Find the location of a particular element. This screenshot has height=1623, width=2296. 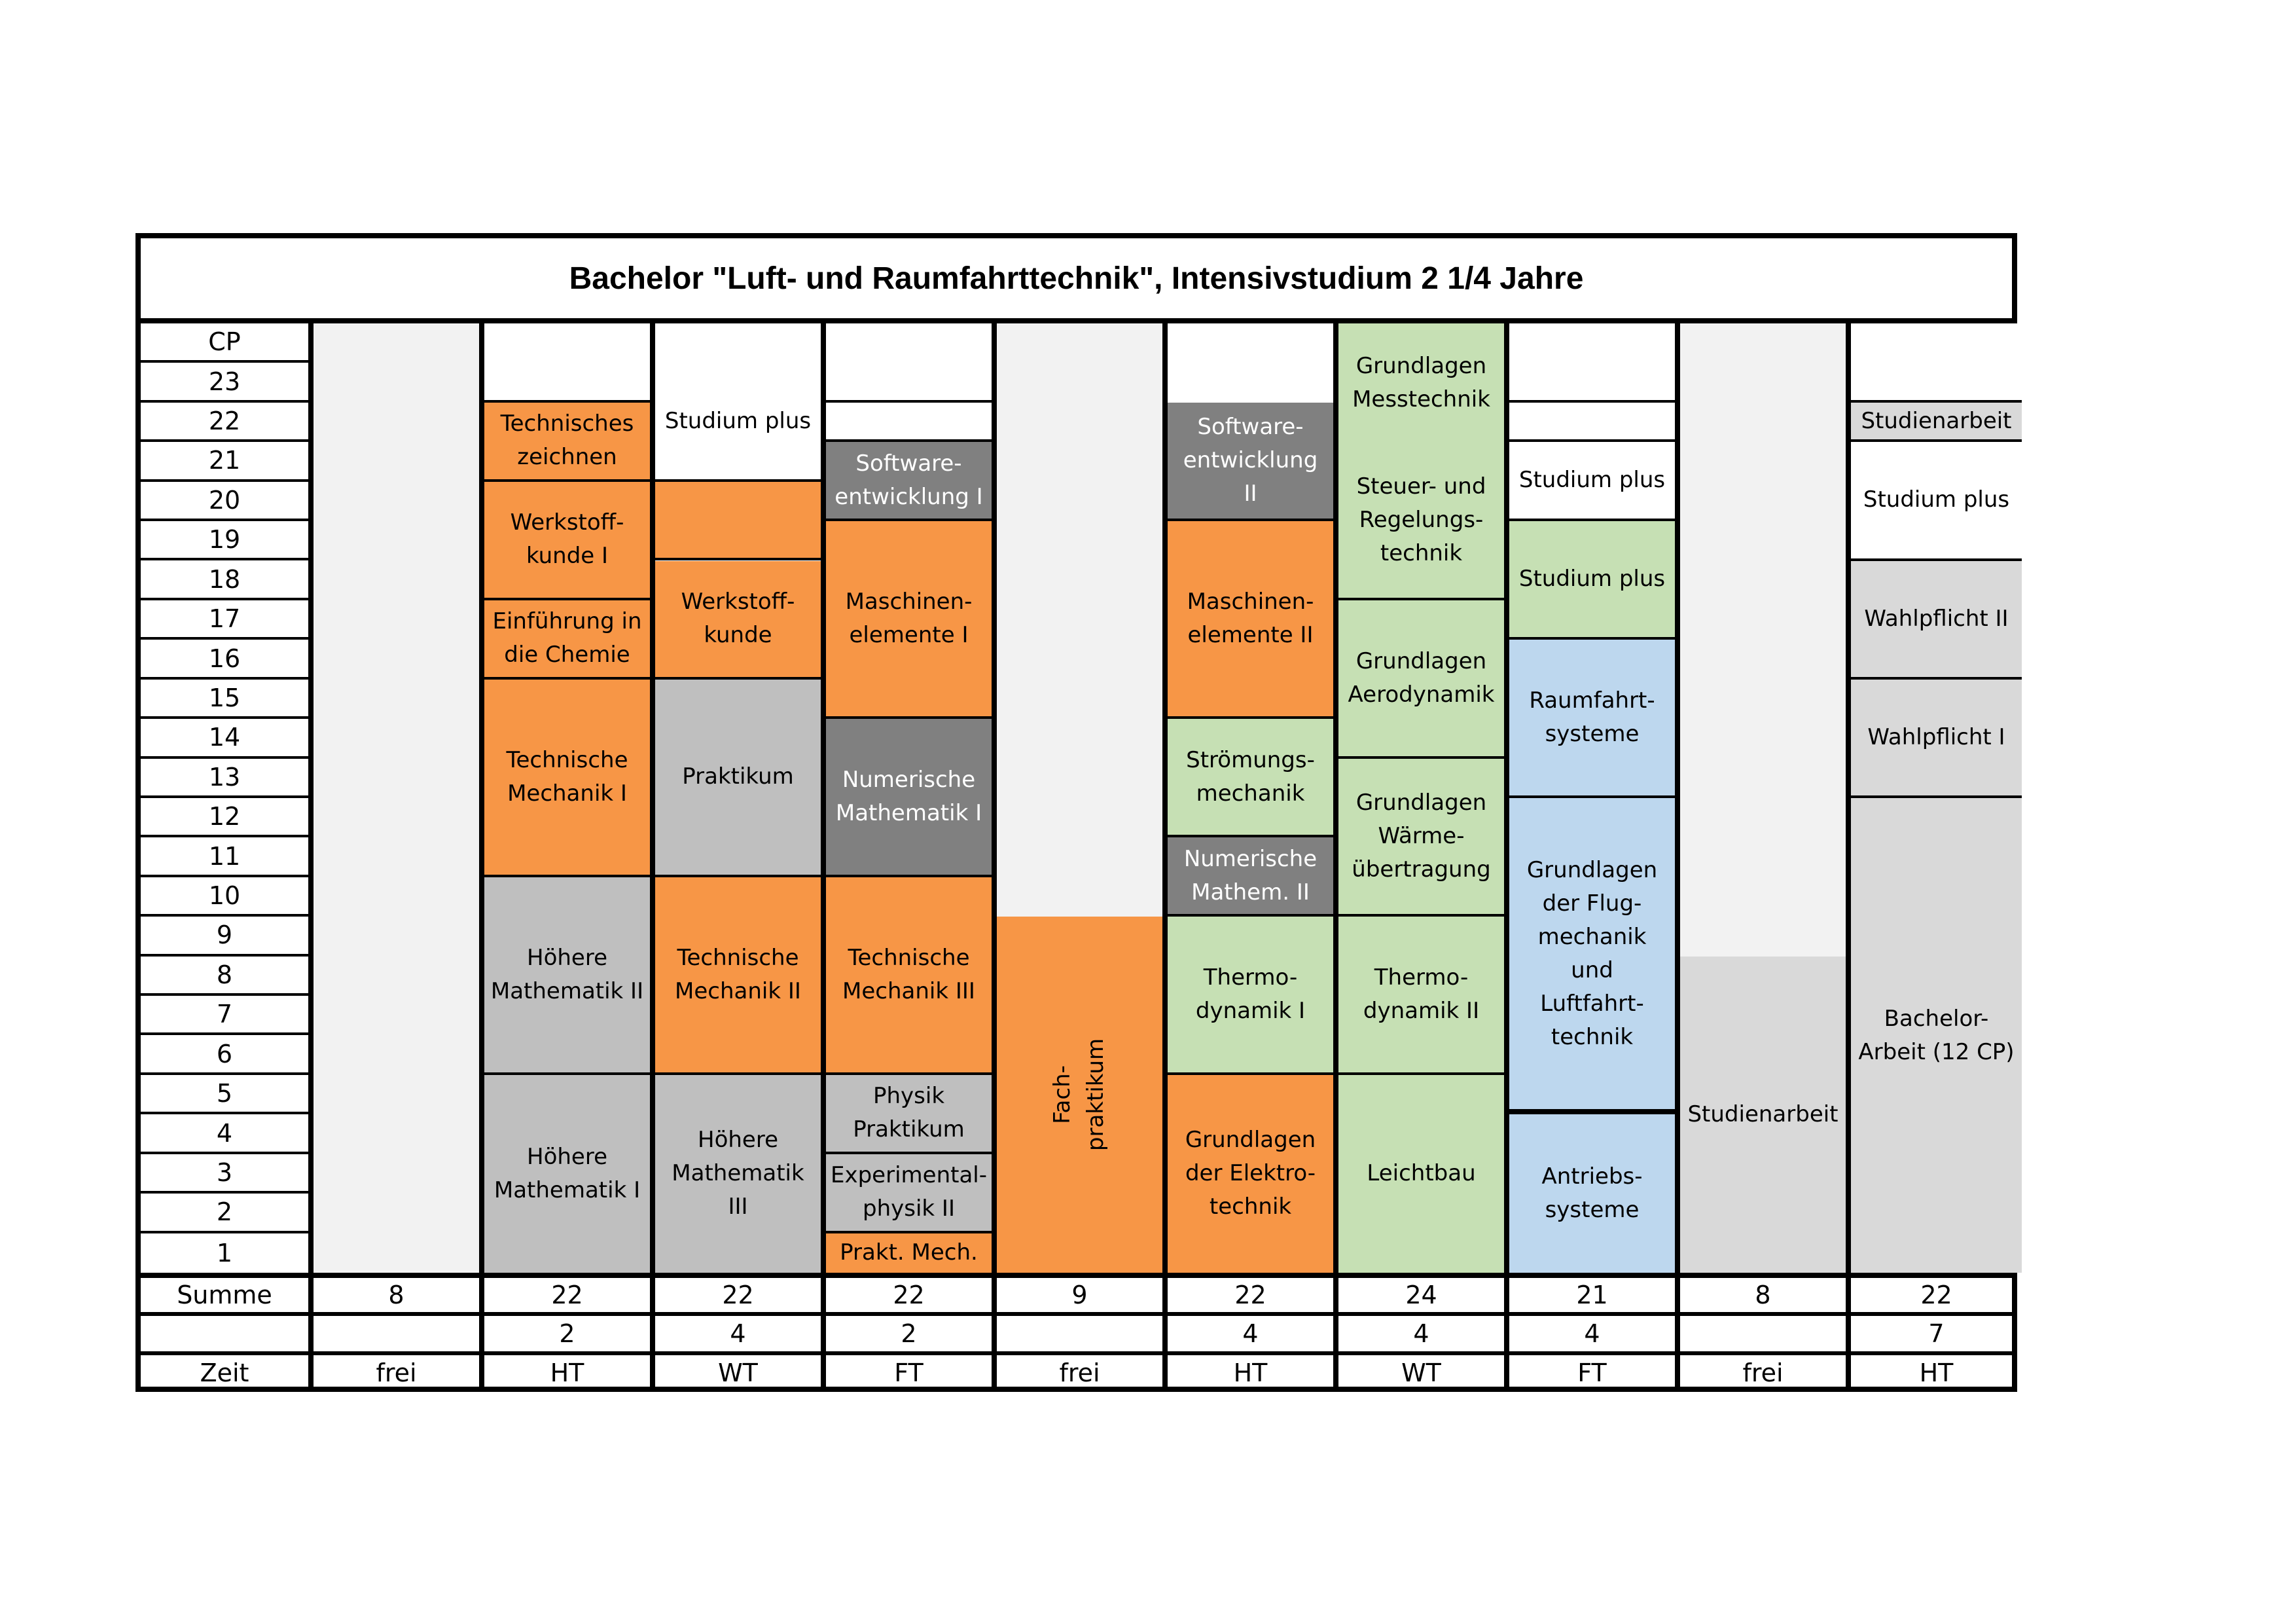

module-block: Leichtbau is located at coordinates (1421, 1173).